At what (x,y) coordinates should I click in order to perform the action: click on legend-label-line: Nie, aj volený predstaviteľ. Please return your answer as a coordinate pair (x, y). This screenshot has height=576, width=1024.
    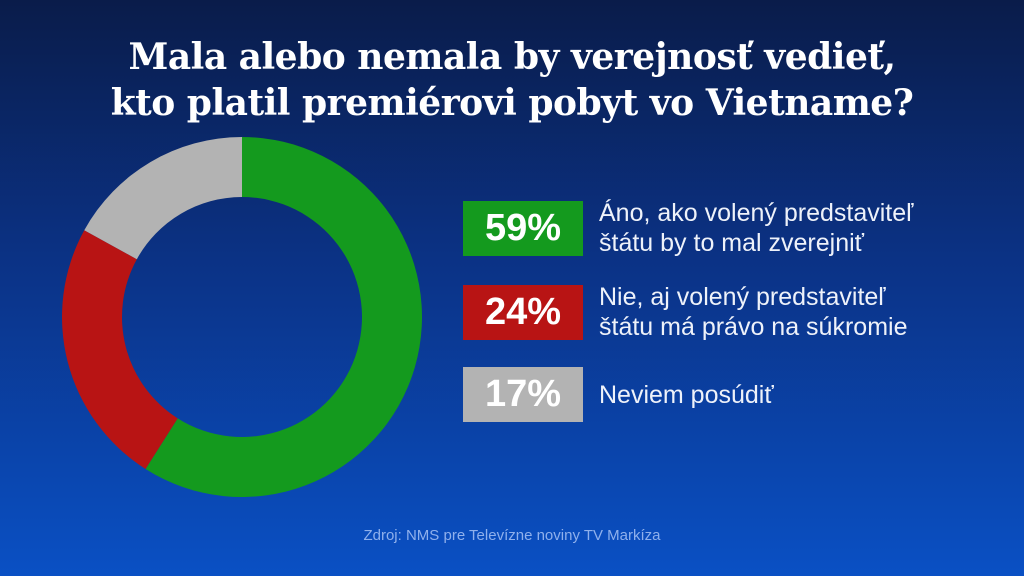
    Looking at the image, I should click on (742, 297).